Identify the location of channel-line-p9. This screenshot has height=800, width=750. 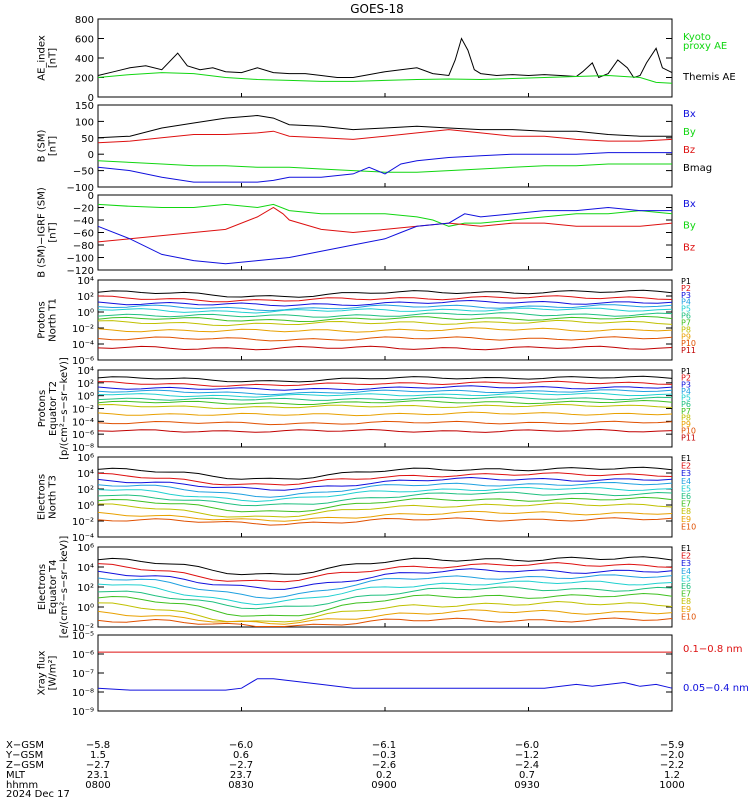
(385, 330).